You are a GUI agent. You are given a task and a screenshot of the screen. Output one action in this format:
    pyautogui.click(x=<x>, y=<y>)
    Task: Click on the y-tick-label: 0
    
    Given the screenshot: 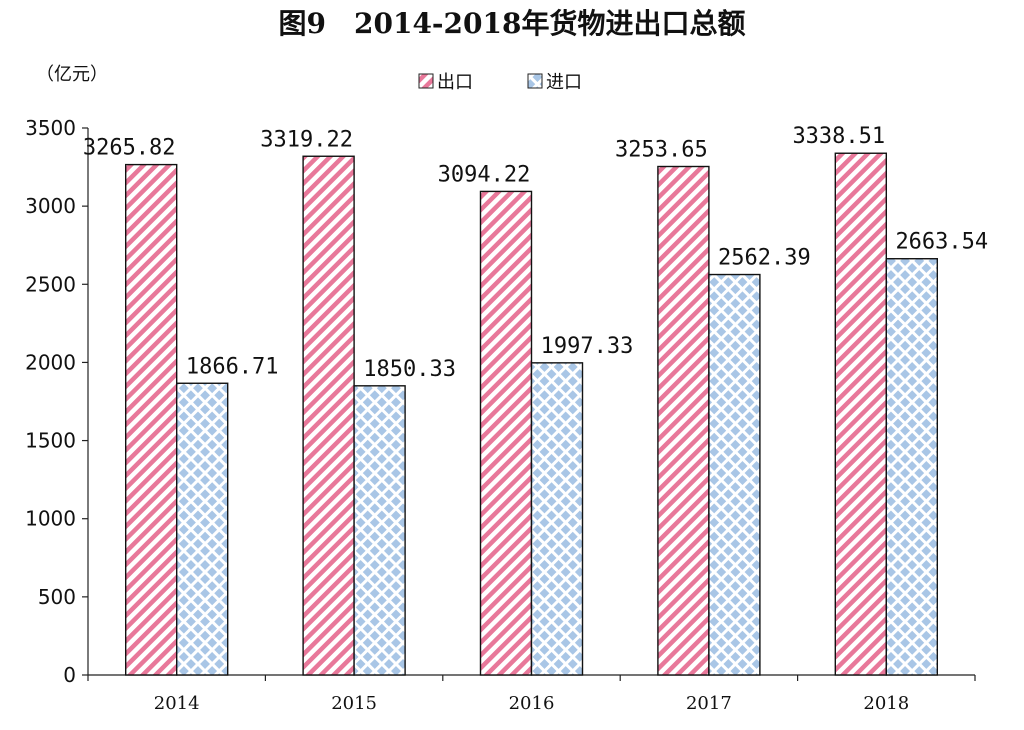 What is the action you would take?
    pyautogui.click(x=69, y=675)
    